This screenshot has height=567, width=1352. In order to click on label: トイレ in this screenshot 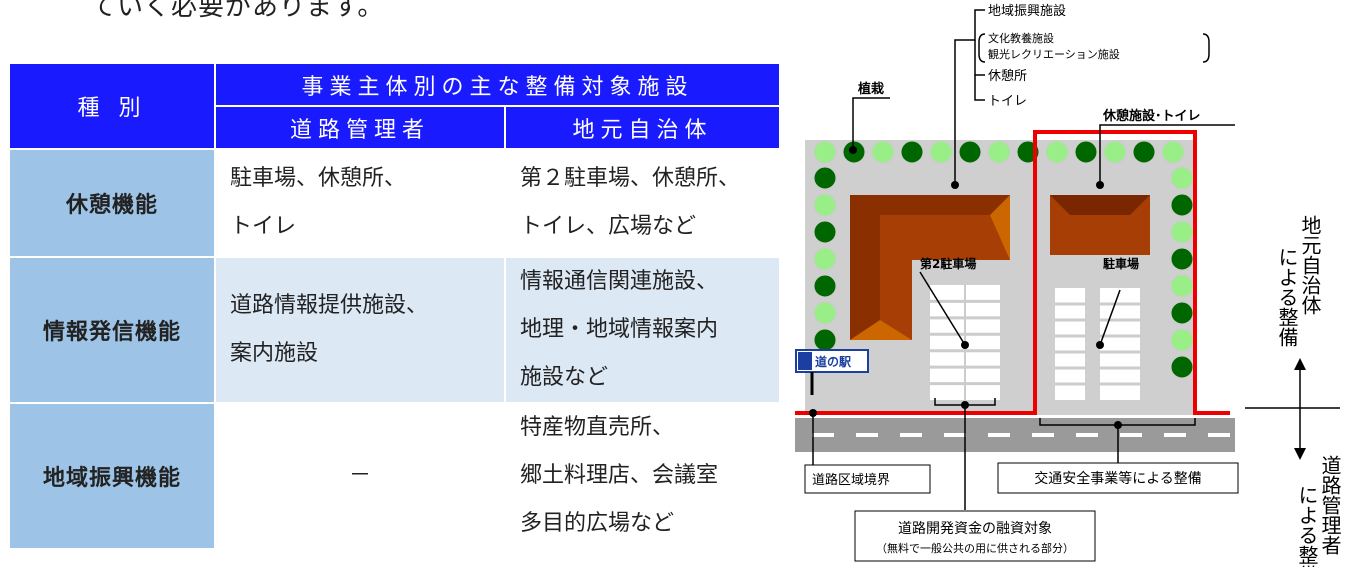, I will do `click(1007, 101)`.